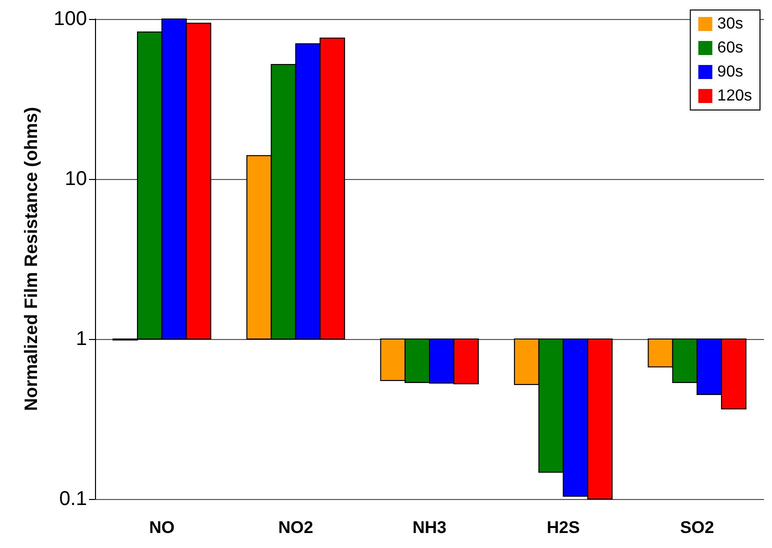 This screenshot has height=548, width=772. Describe the element at coordinates (162, 527) in the screenshot. I see `x-tick-label: NO` at that location.